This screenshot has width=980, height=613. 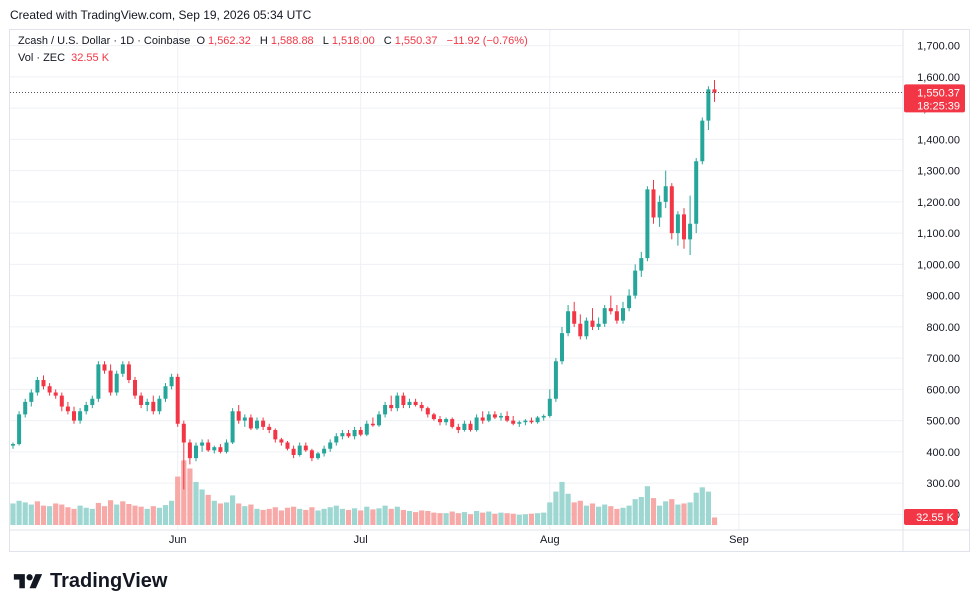 What do you see at coordinates (931, 517) in the screenshot?
I see `volume-tag` at bounding box center [931, 517].